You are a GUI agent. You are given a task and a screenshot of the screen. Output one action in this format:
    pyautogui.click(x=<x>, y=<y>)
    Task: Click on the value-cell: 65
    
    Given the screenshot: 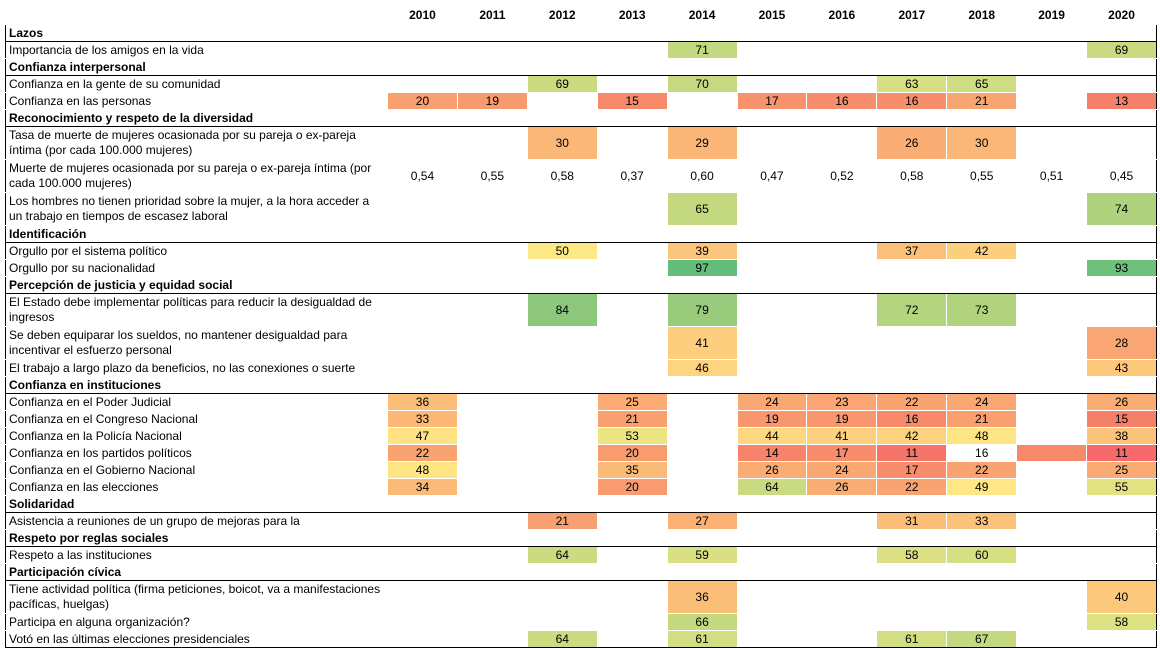 What is the action you would take?
    pyautogui.click(x=982, y=84)
    